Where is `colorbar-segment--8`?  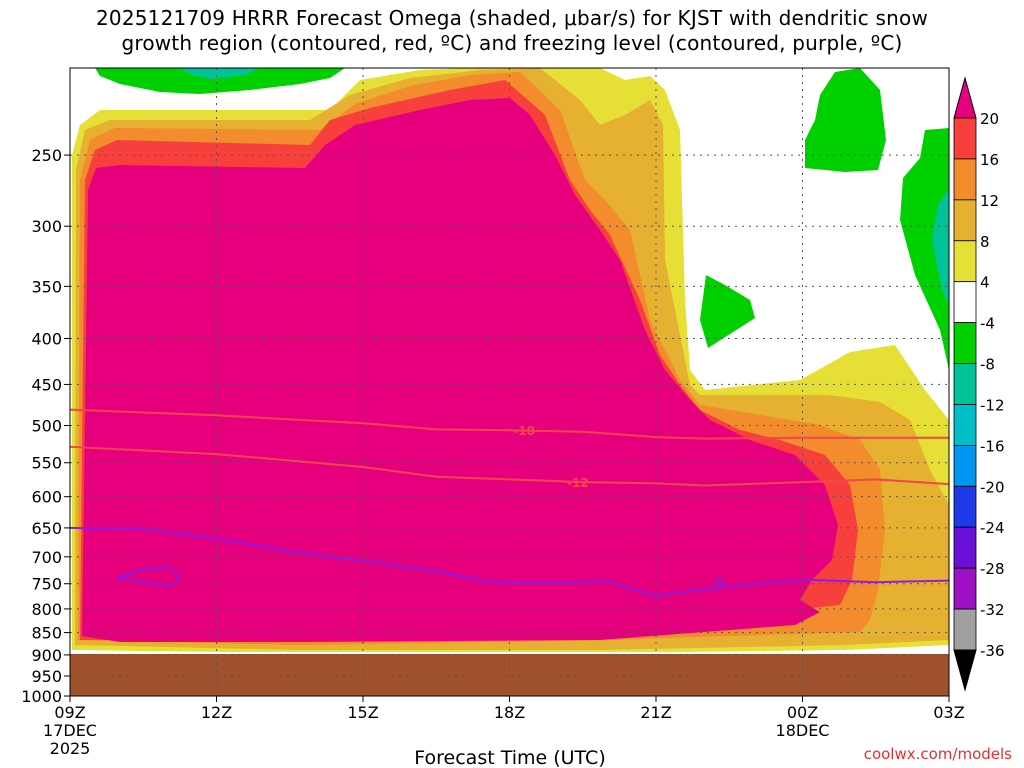
colorbar-segment--8 is located at coordinates (965, 384).